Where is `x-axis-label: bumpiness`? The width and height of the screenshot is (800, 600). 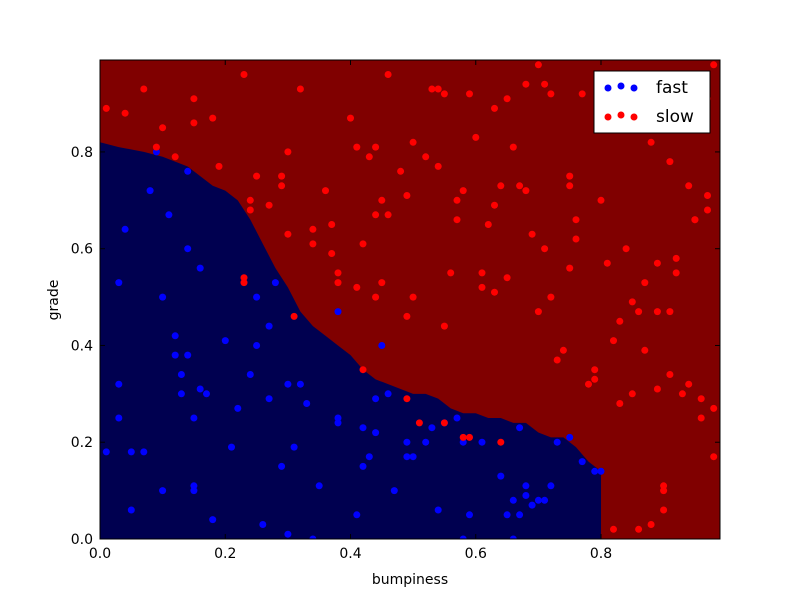
x-axis-label: bumpiness is located at coordinates (410, 580).